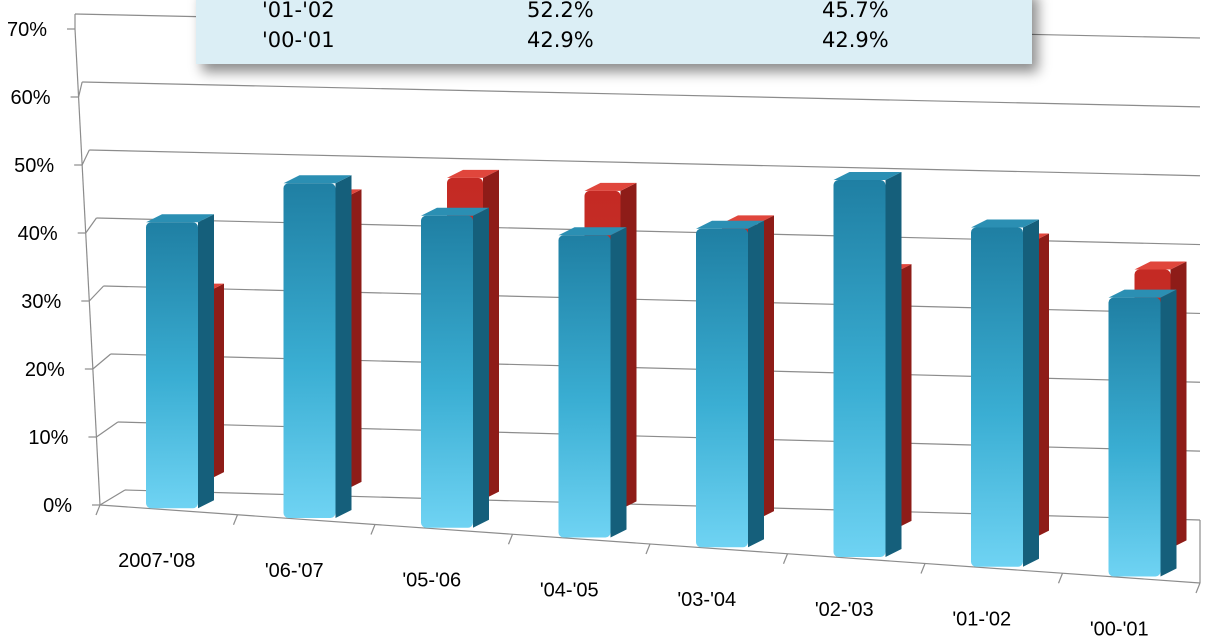  Describe the element at coordinates (560, 11) in the screenshot. I see `table-cell-value-1: 52.2%` at that location.